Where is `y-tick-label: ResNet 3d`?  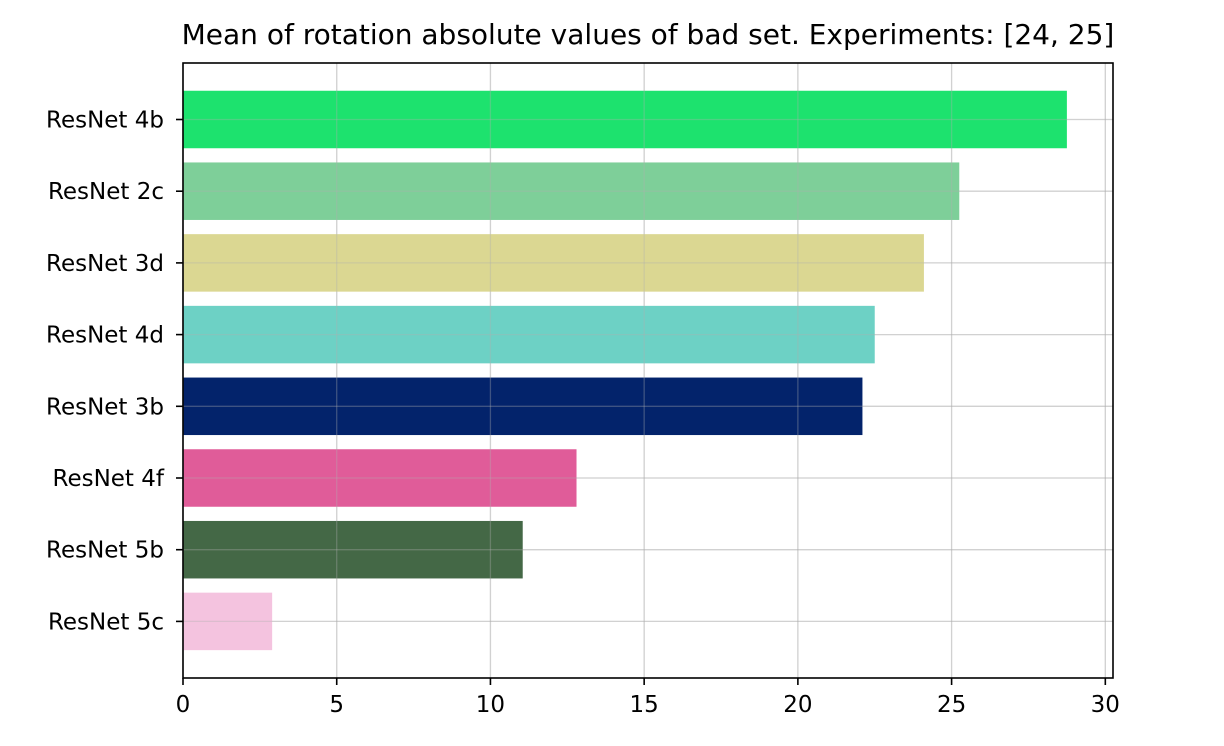 y-tick-label: ResNet 3d is located at coordinates (105, 264).